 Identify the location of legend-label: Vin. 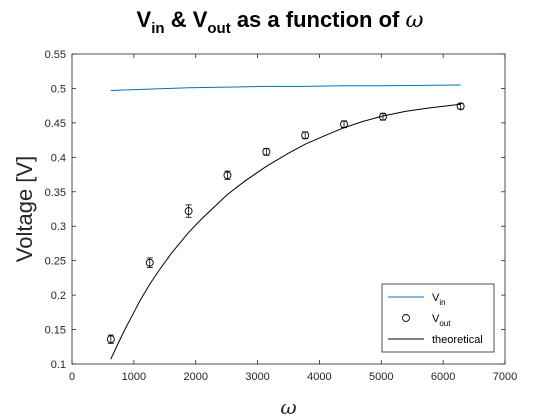
(439, 299).